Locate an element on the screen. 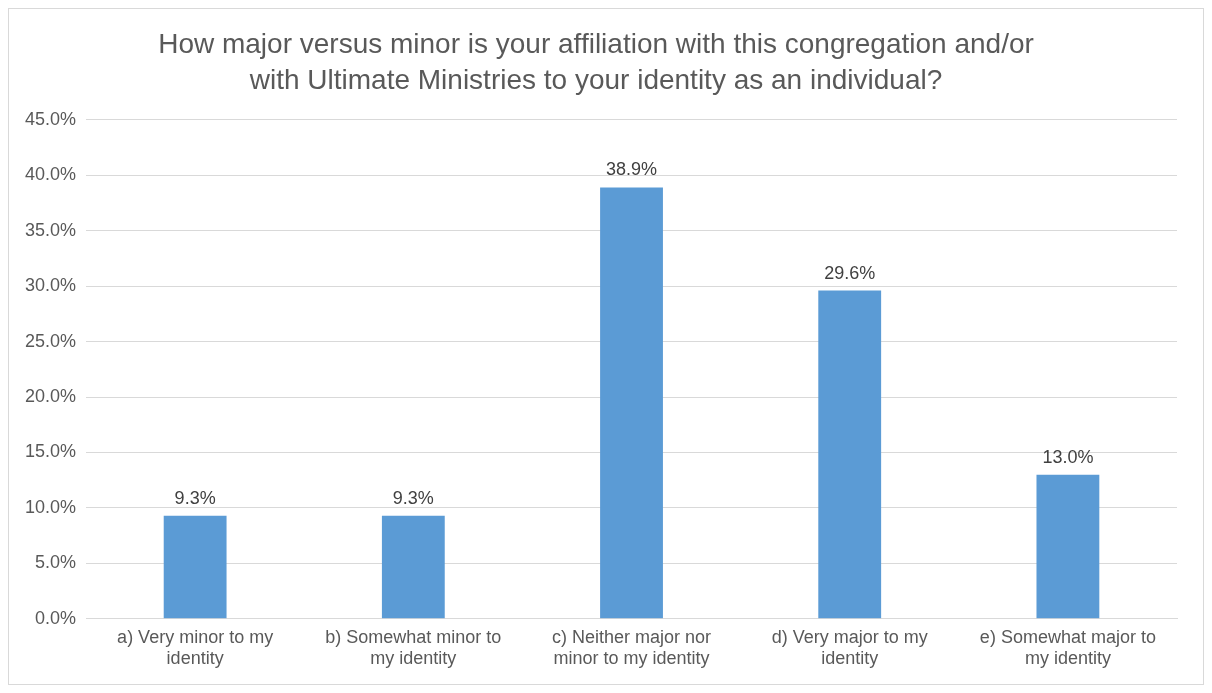 This screenshot has width=1212, height=693. y-tick-label: 0.0% is located at coordinates (56, 617).